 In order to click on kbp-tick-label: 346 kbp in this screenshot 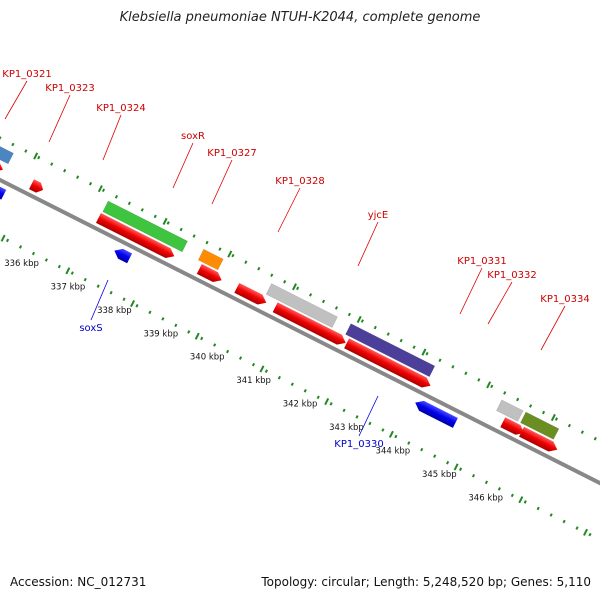, I will do `click(485, 498)`.